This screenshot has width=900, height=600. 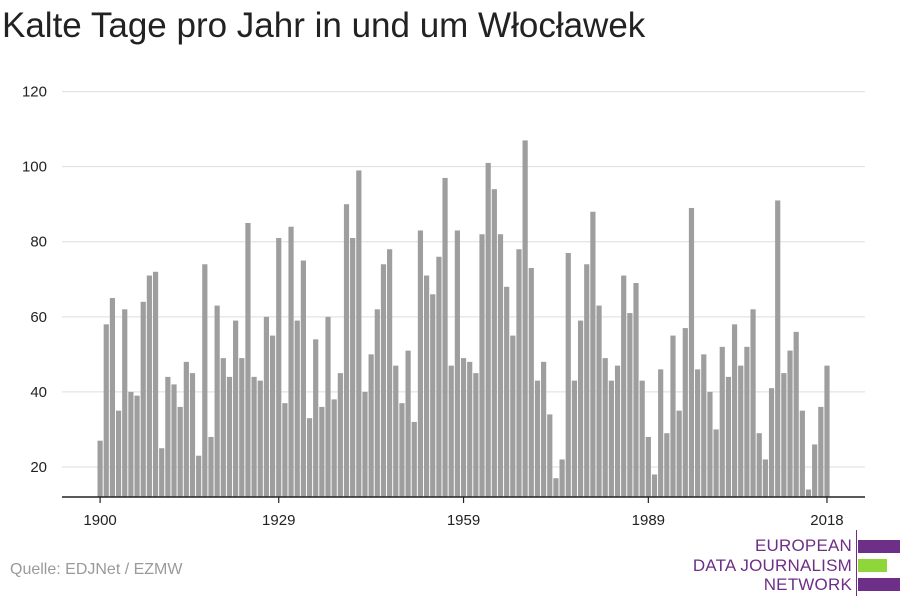 I want to click on logo-line-2: DATA JOURNALISM, so click(x=772, y=565).